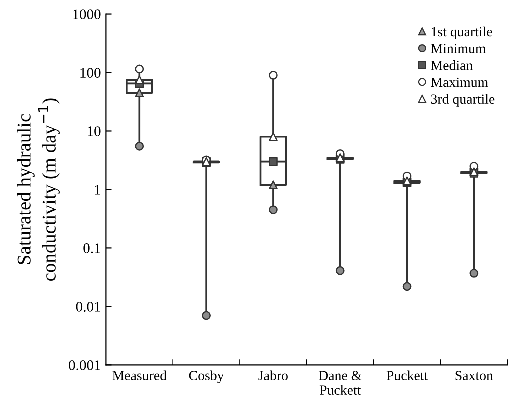  I want to click on legend-label: Median, so click(452, 65).